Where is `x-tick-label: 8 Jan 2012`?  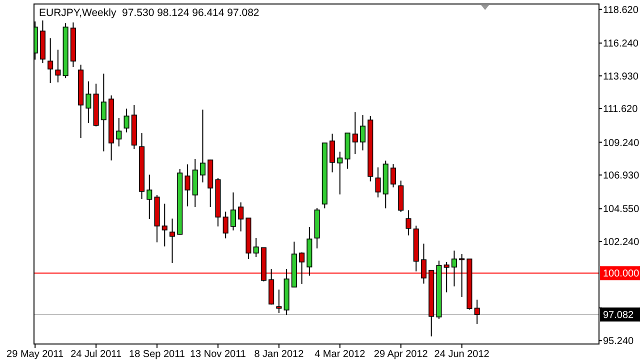
x-tick-label: 8 Jan 2012 is located at coordinates (279, 354).